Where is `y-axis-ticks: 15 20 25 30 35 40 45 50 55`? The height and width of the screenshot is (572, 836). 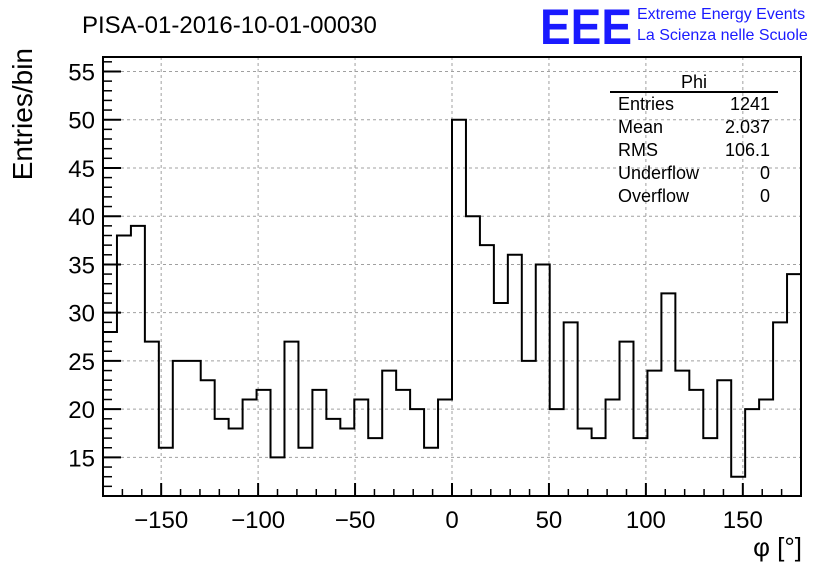 y-axis-ticks: 15 20 25 30 35 40 45 50 55 is located at coordinates (94, 273).